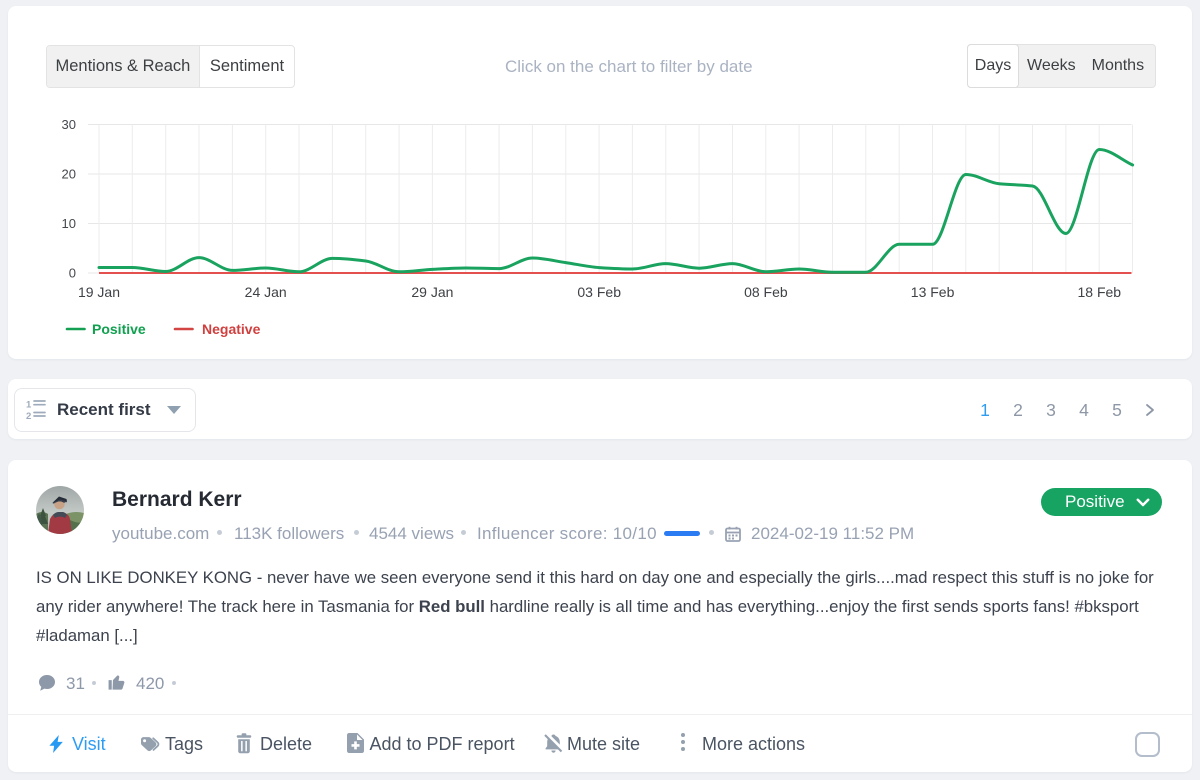 This screenshot has width=1200, height=780. What do you see at coordinates (1100, 292) in the screenshot?
I see `svg-text: 18 Feb` at bounding box center [1100, 292].